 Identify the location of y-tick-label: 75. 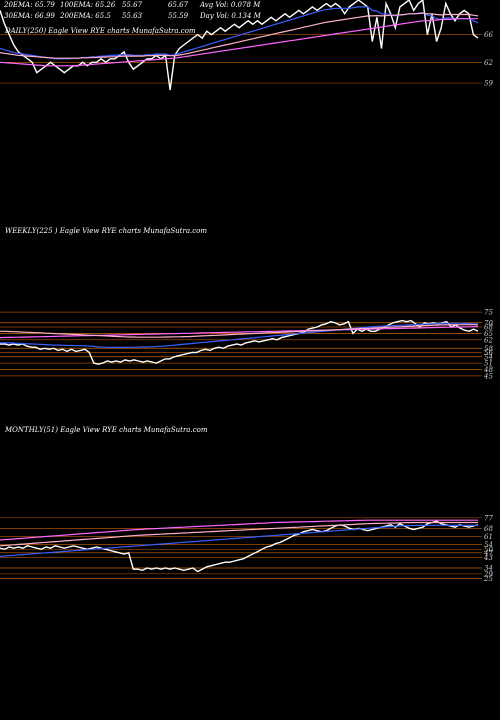
(488, 313).